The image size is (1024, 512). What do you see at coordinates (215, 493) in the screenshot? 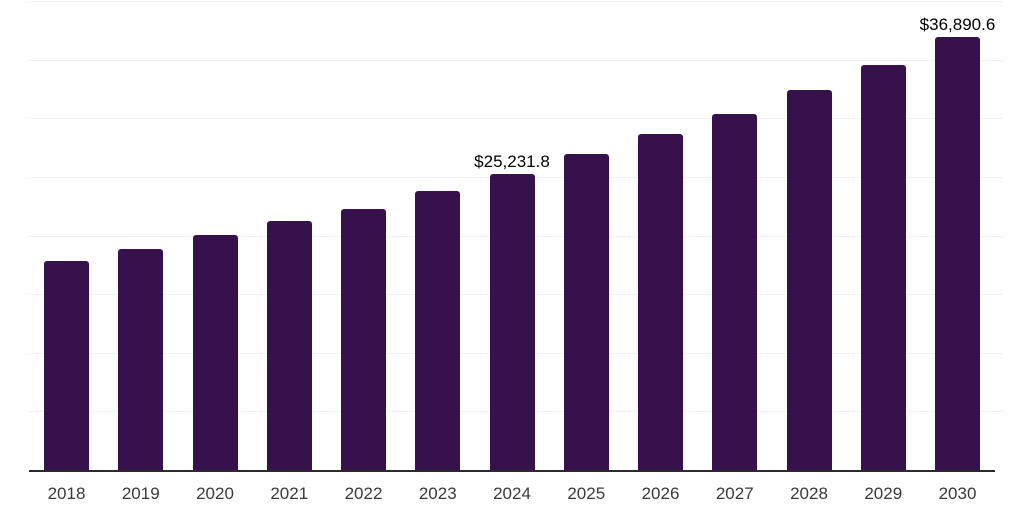
I see `x-tick-label-2020: 2020` at bounding box center [215, 493].